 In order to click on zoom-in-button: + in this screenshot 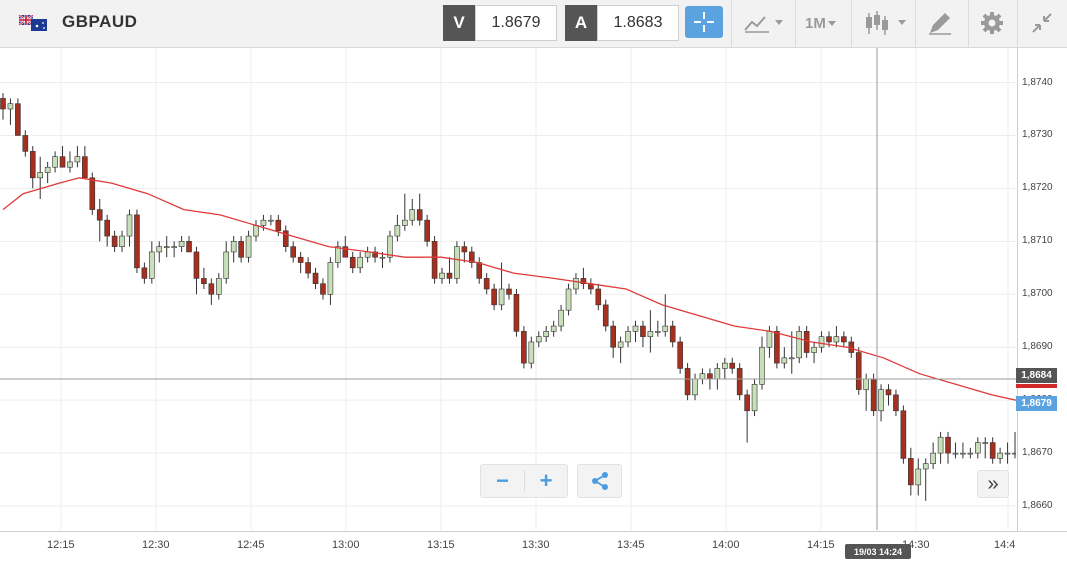, I will do `click(546, 480)`.